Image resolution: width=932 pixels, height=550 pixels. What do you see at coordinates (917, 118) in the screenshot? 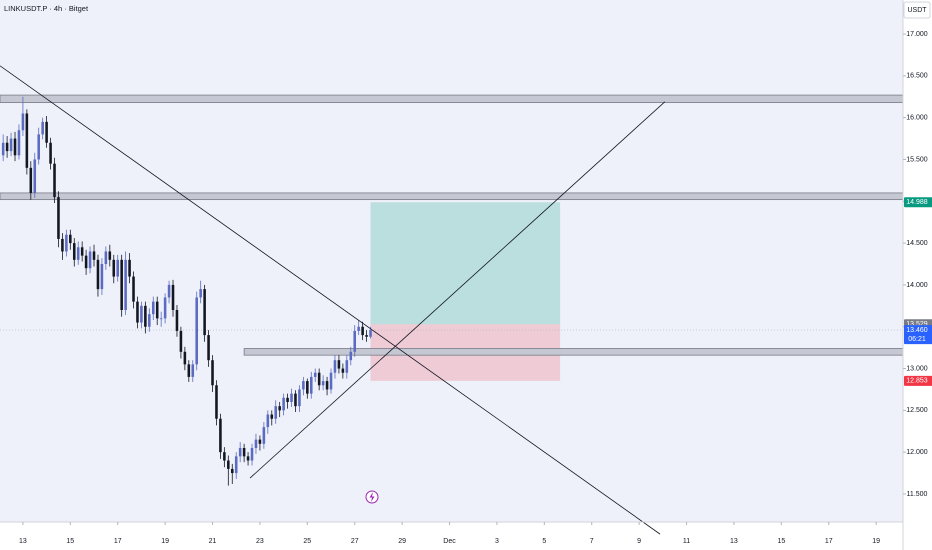
I see `y-tick-label: 16.000` at bounding box center [917, 118].